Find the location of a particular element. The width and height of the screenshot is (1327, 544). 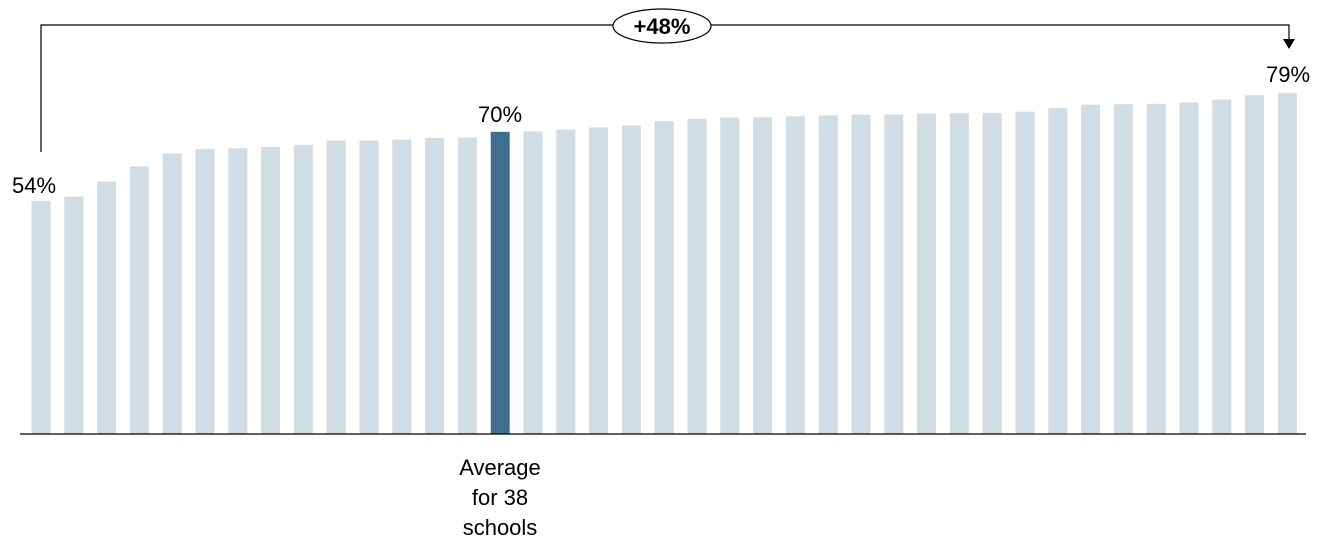

average-caption-line-1: Average is located at coordinates (500, 467).